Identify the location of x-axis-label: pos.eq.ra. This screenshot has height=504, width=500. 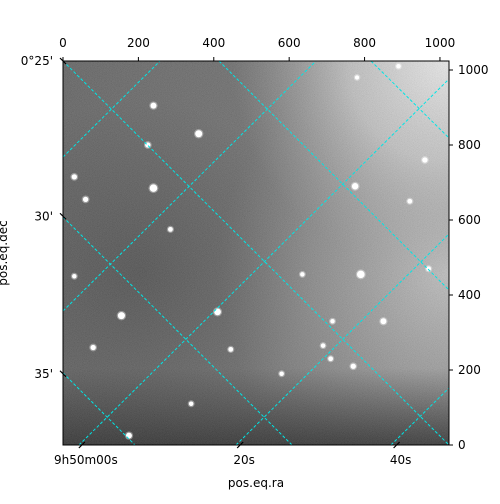
(256, 483).